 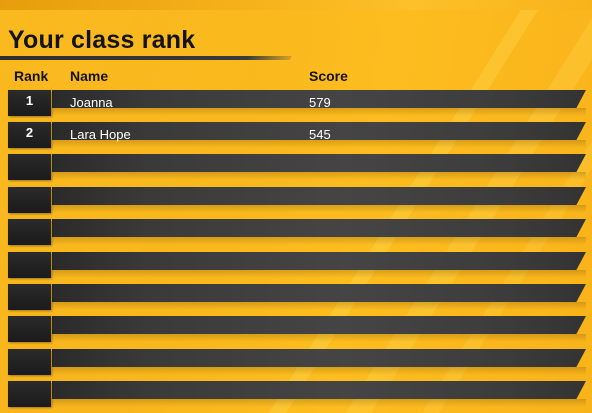 What do you see at coordinates (100, 134) in the screenshot?
I see `name-cell: Lara Hope` at bounding box center [100, 134].